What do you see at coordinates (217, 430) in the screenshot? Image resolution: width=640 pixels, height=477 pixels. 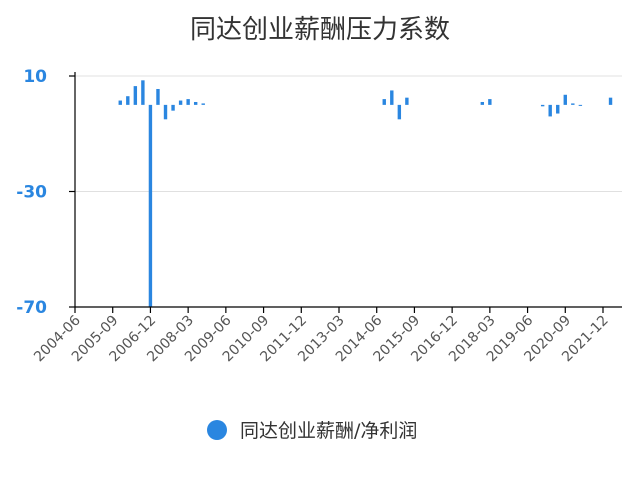 I see `legend-marker` at bounding box center [217, 430].